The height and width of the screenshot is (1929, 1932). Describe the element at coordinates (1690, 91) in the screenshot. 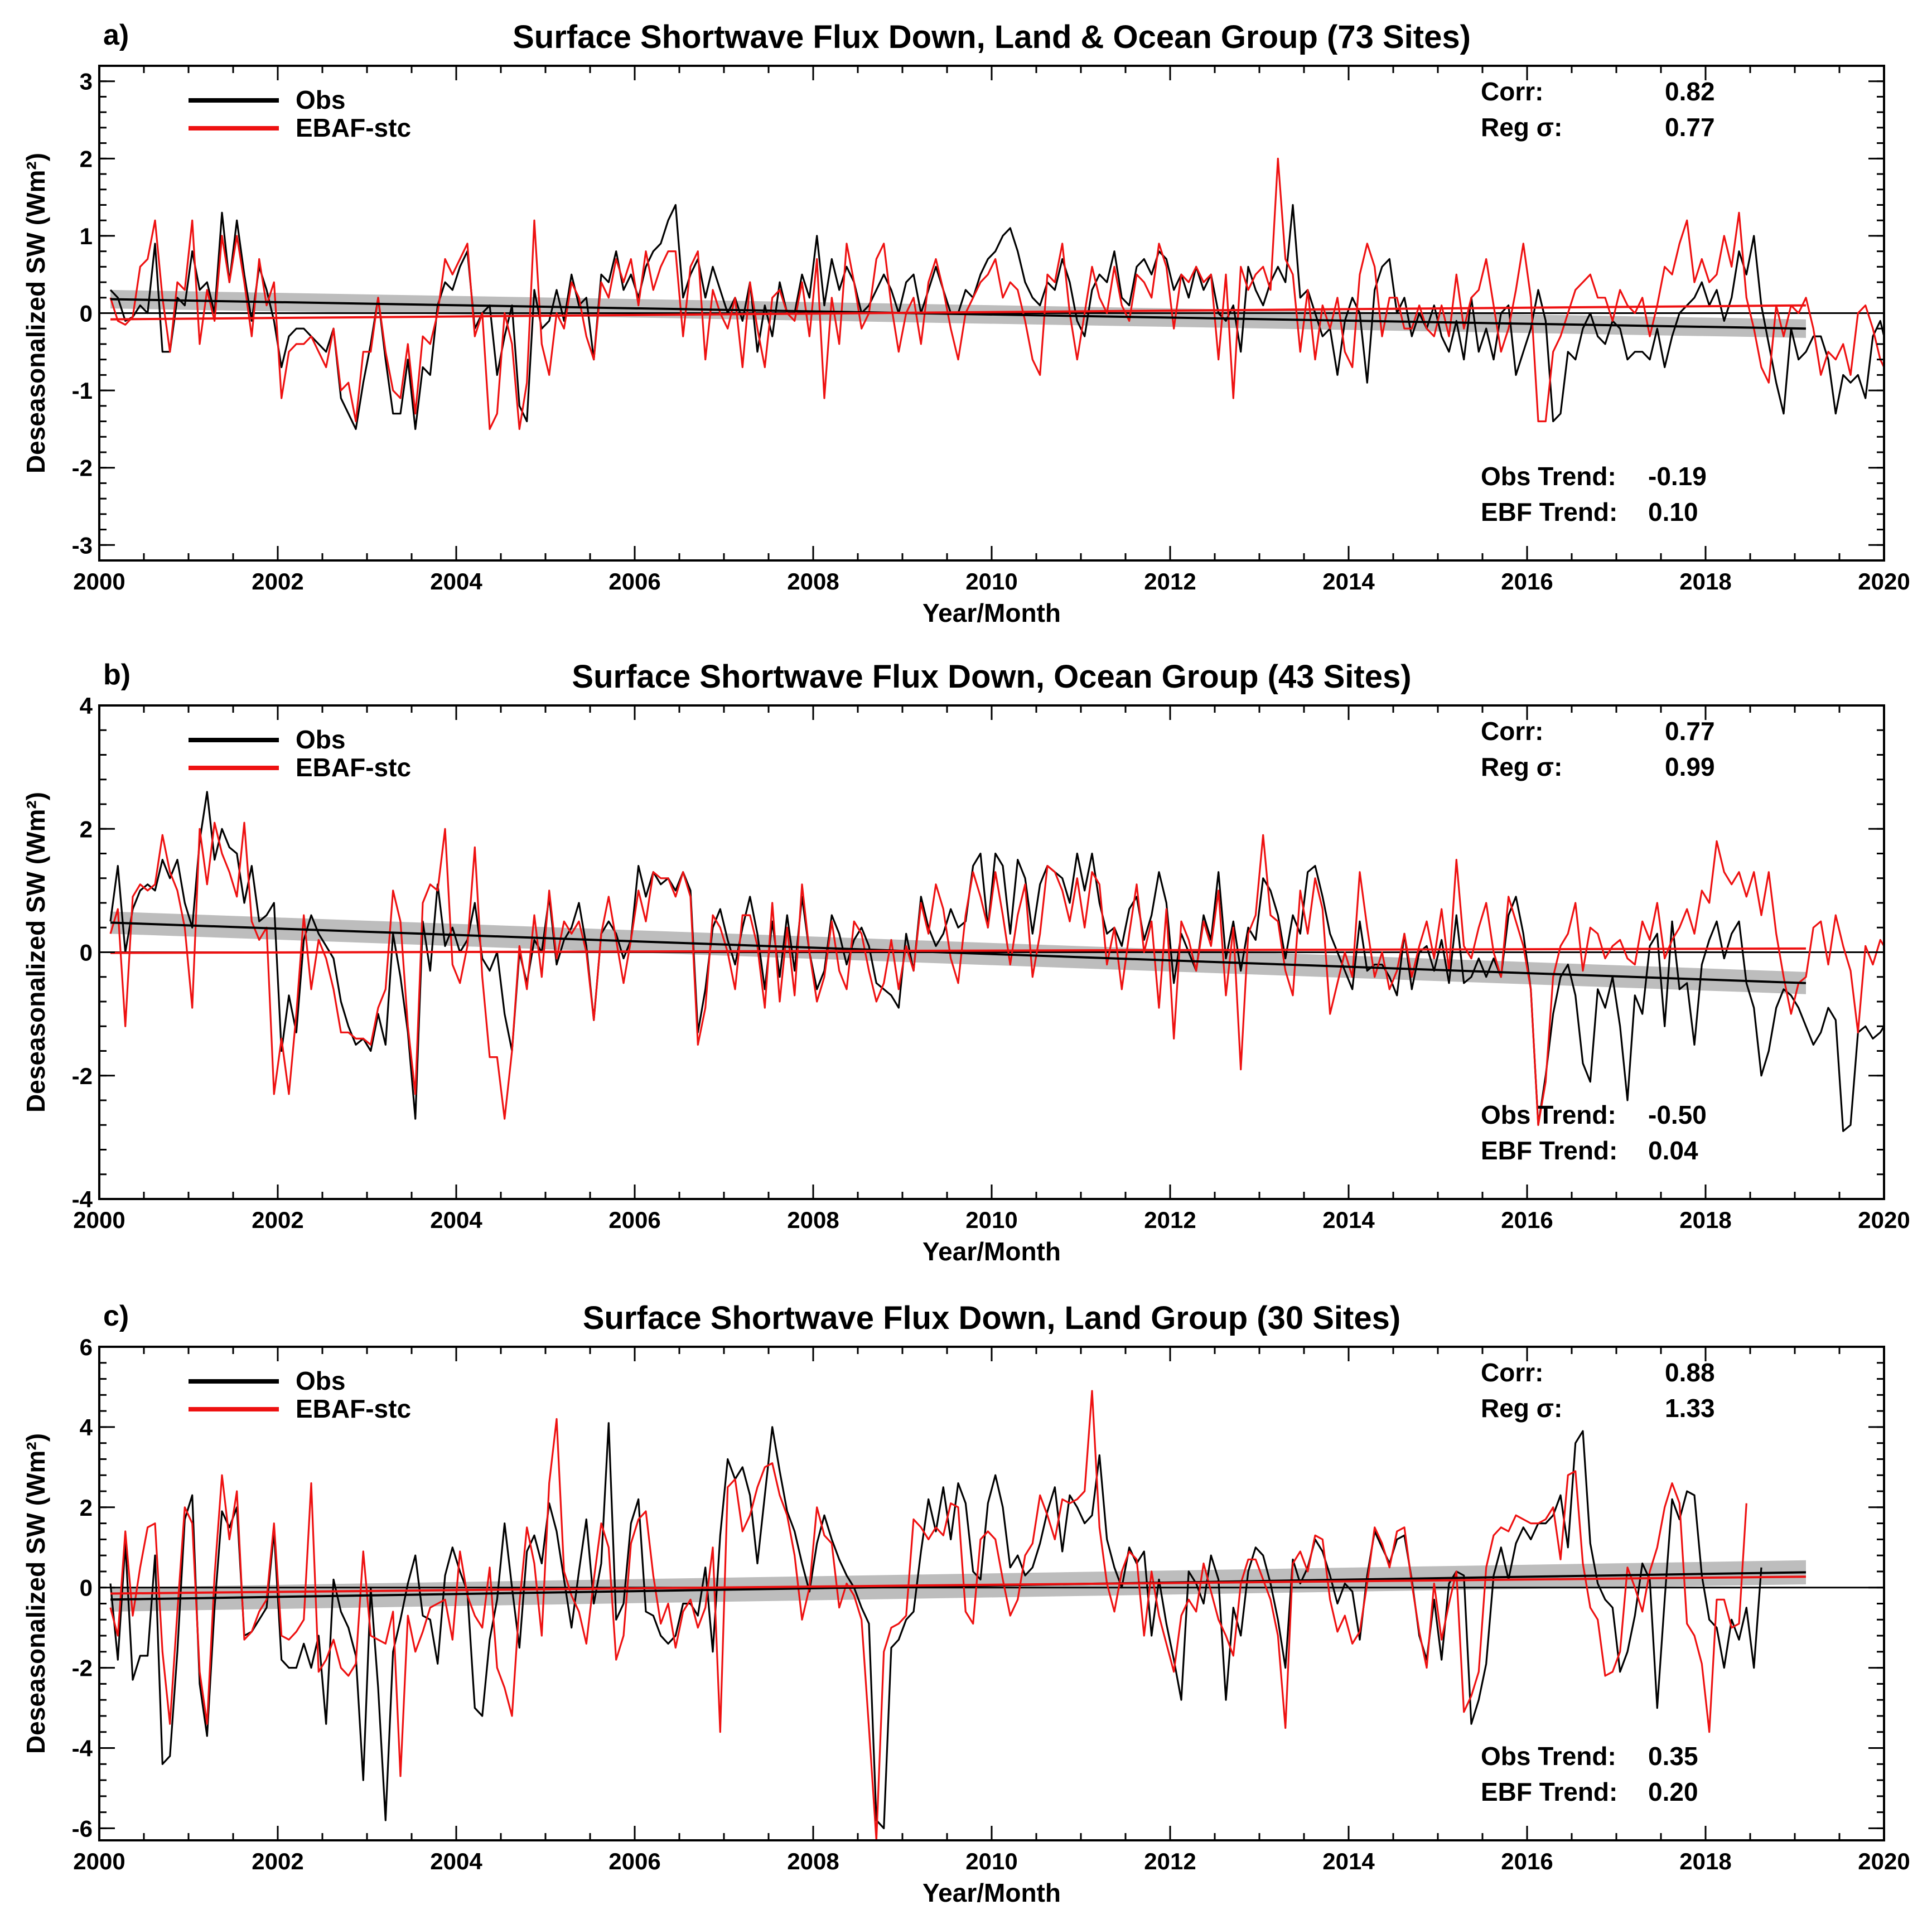

I see `stat-value: 0.82` at that location.